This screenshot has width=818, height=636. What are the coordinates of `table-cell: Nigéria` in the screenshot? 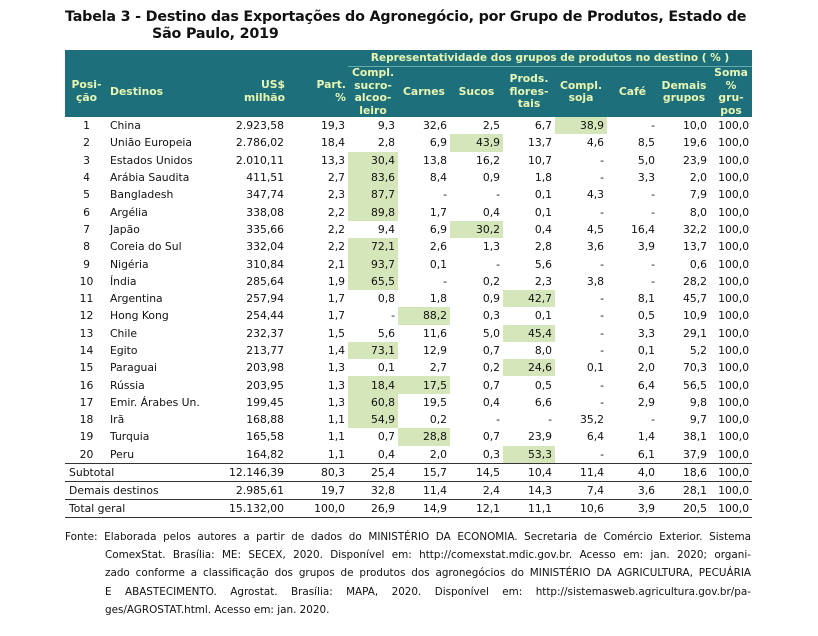 It's located at (129, 264).